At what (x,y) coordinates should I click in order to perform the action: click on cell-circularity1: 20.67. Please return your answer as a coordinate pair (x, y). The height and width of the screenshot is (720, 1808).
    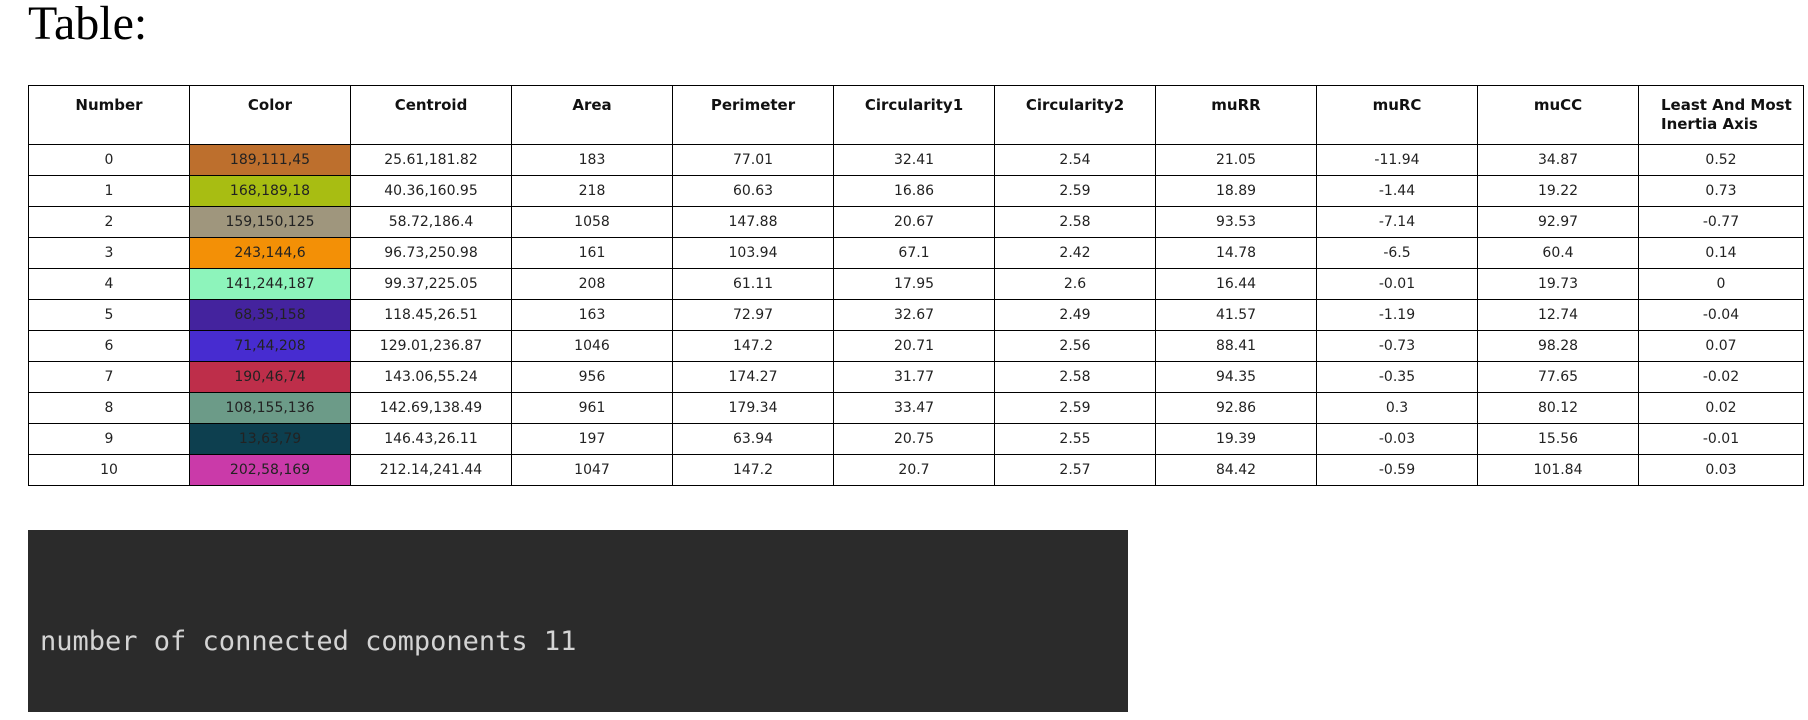
    Looking at the image, I should click on (914, 222).